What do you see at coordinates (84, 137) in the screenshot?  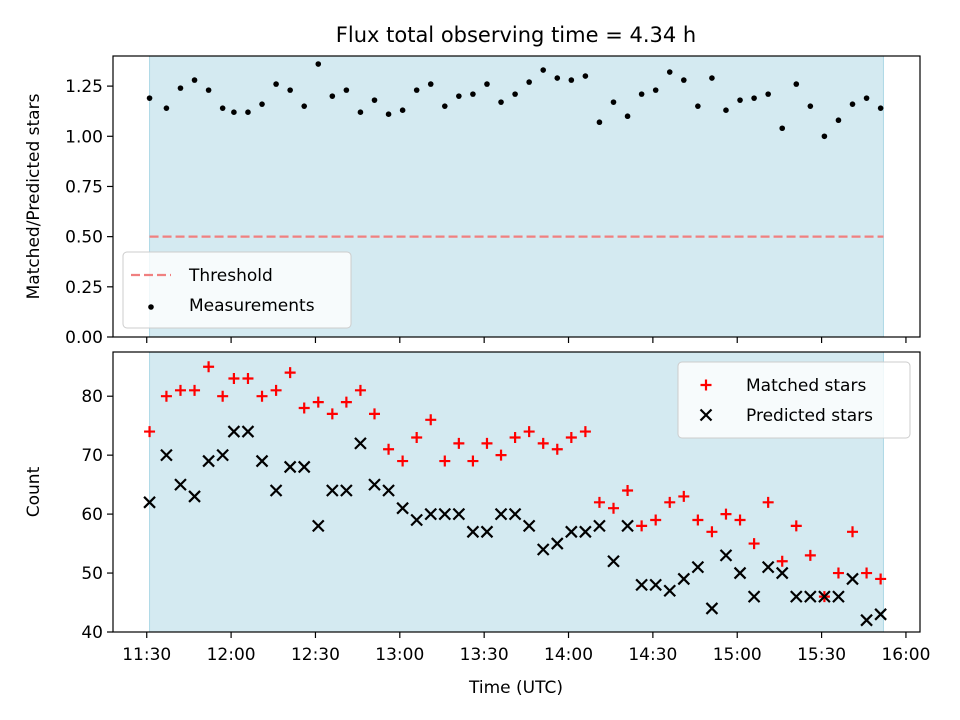 I see `y-tick-label: 1.00` at bounding box center [84, 137].